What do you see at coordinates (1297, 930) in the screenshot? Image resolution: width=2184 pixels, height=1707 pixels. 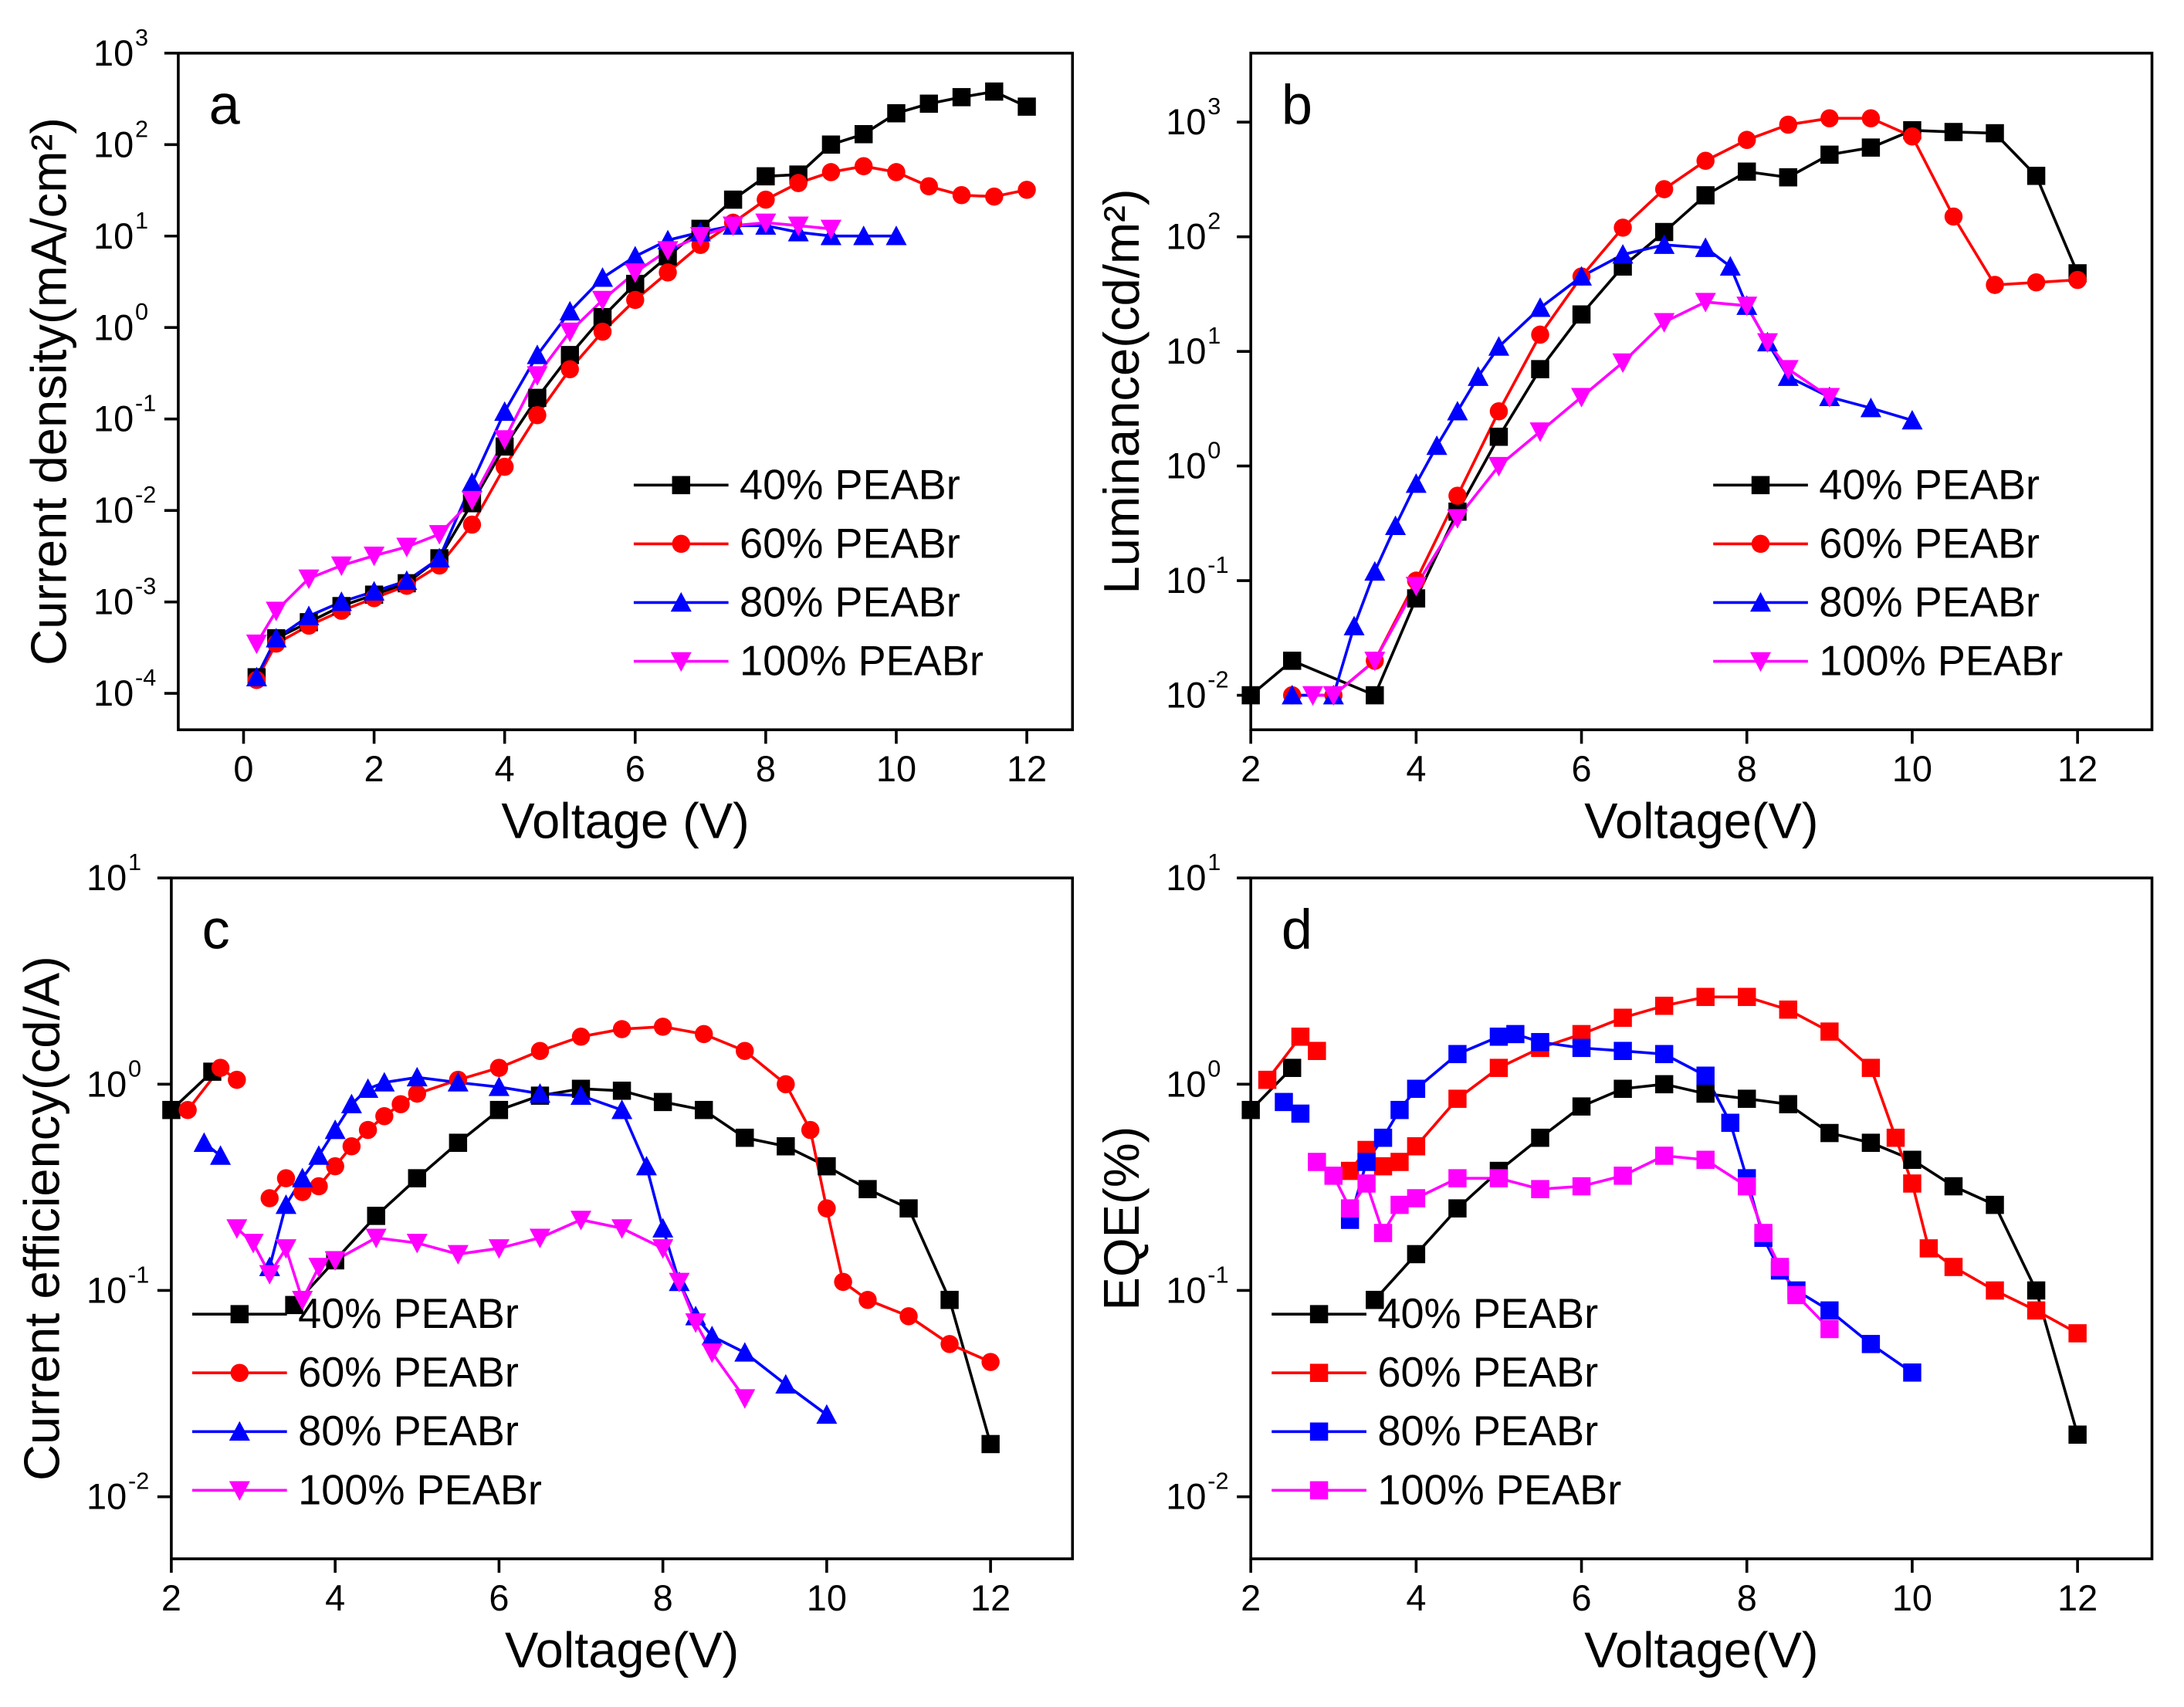 I see `panel-label: d` at bounding box center [1297, 930].